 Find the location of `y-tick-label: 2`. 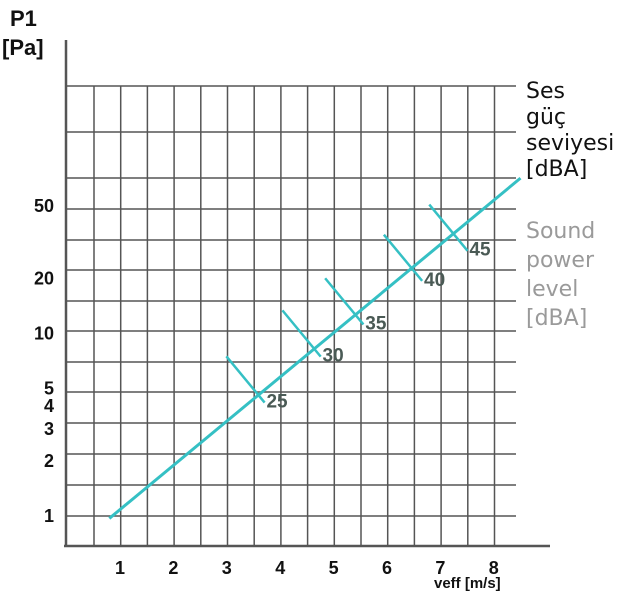

y-tick-label: 2 is located at coordinates (49, 461).